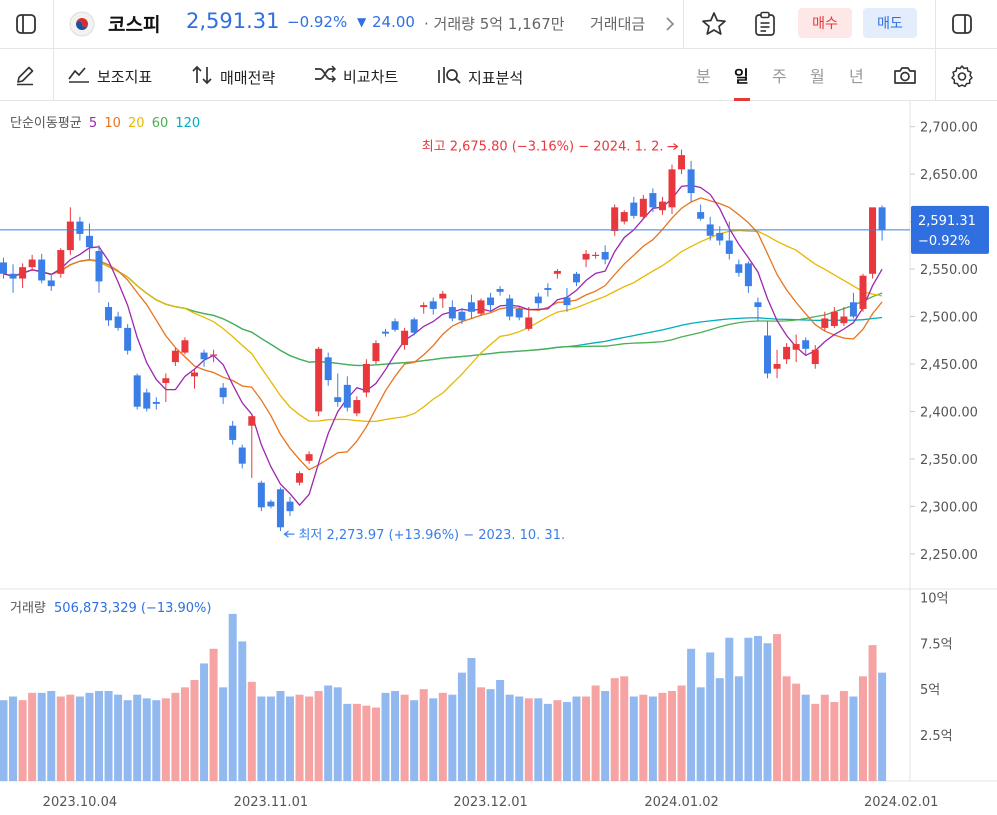  What do you see at coordinates (765, 24) in the screenshot?
I see `clipboard-icon` at bounding box center [765, 24].